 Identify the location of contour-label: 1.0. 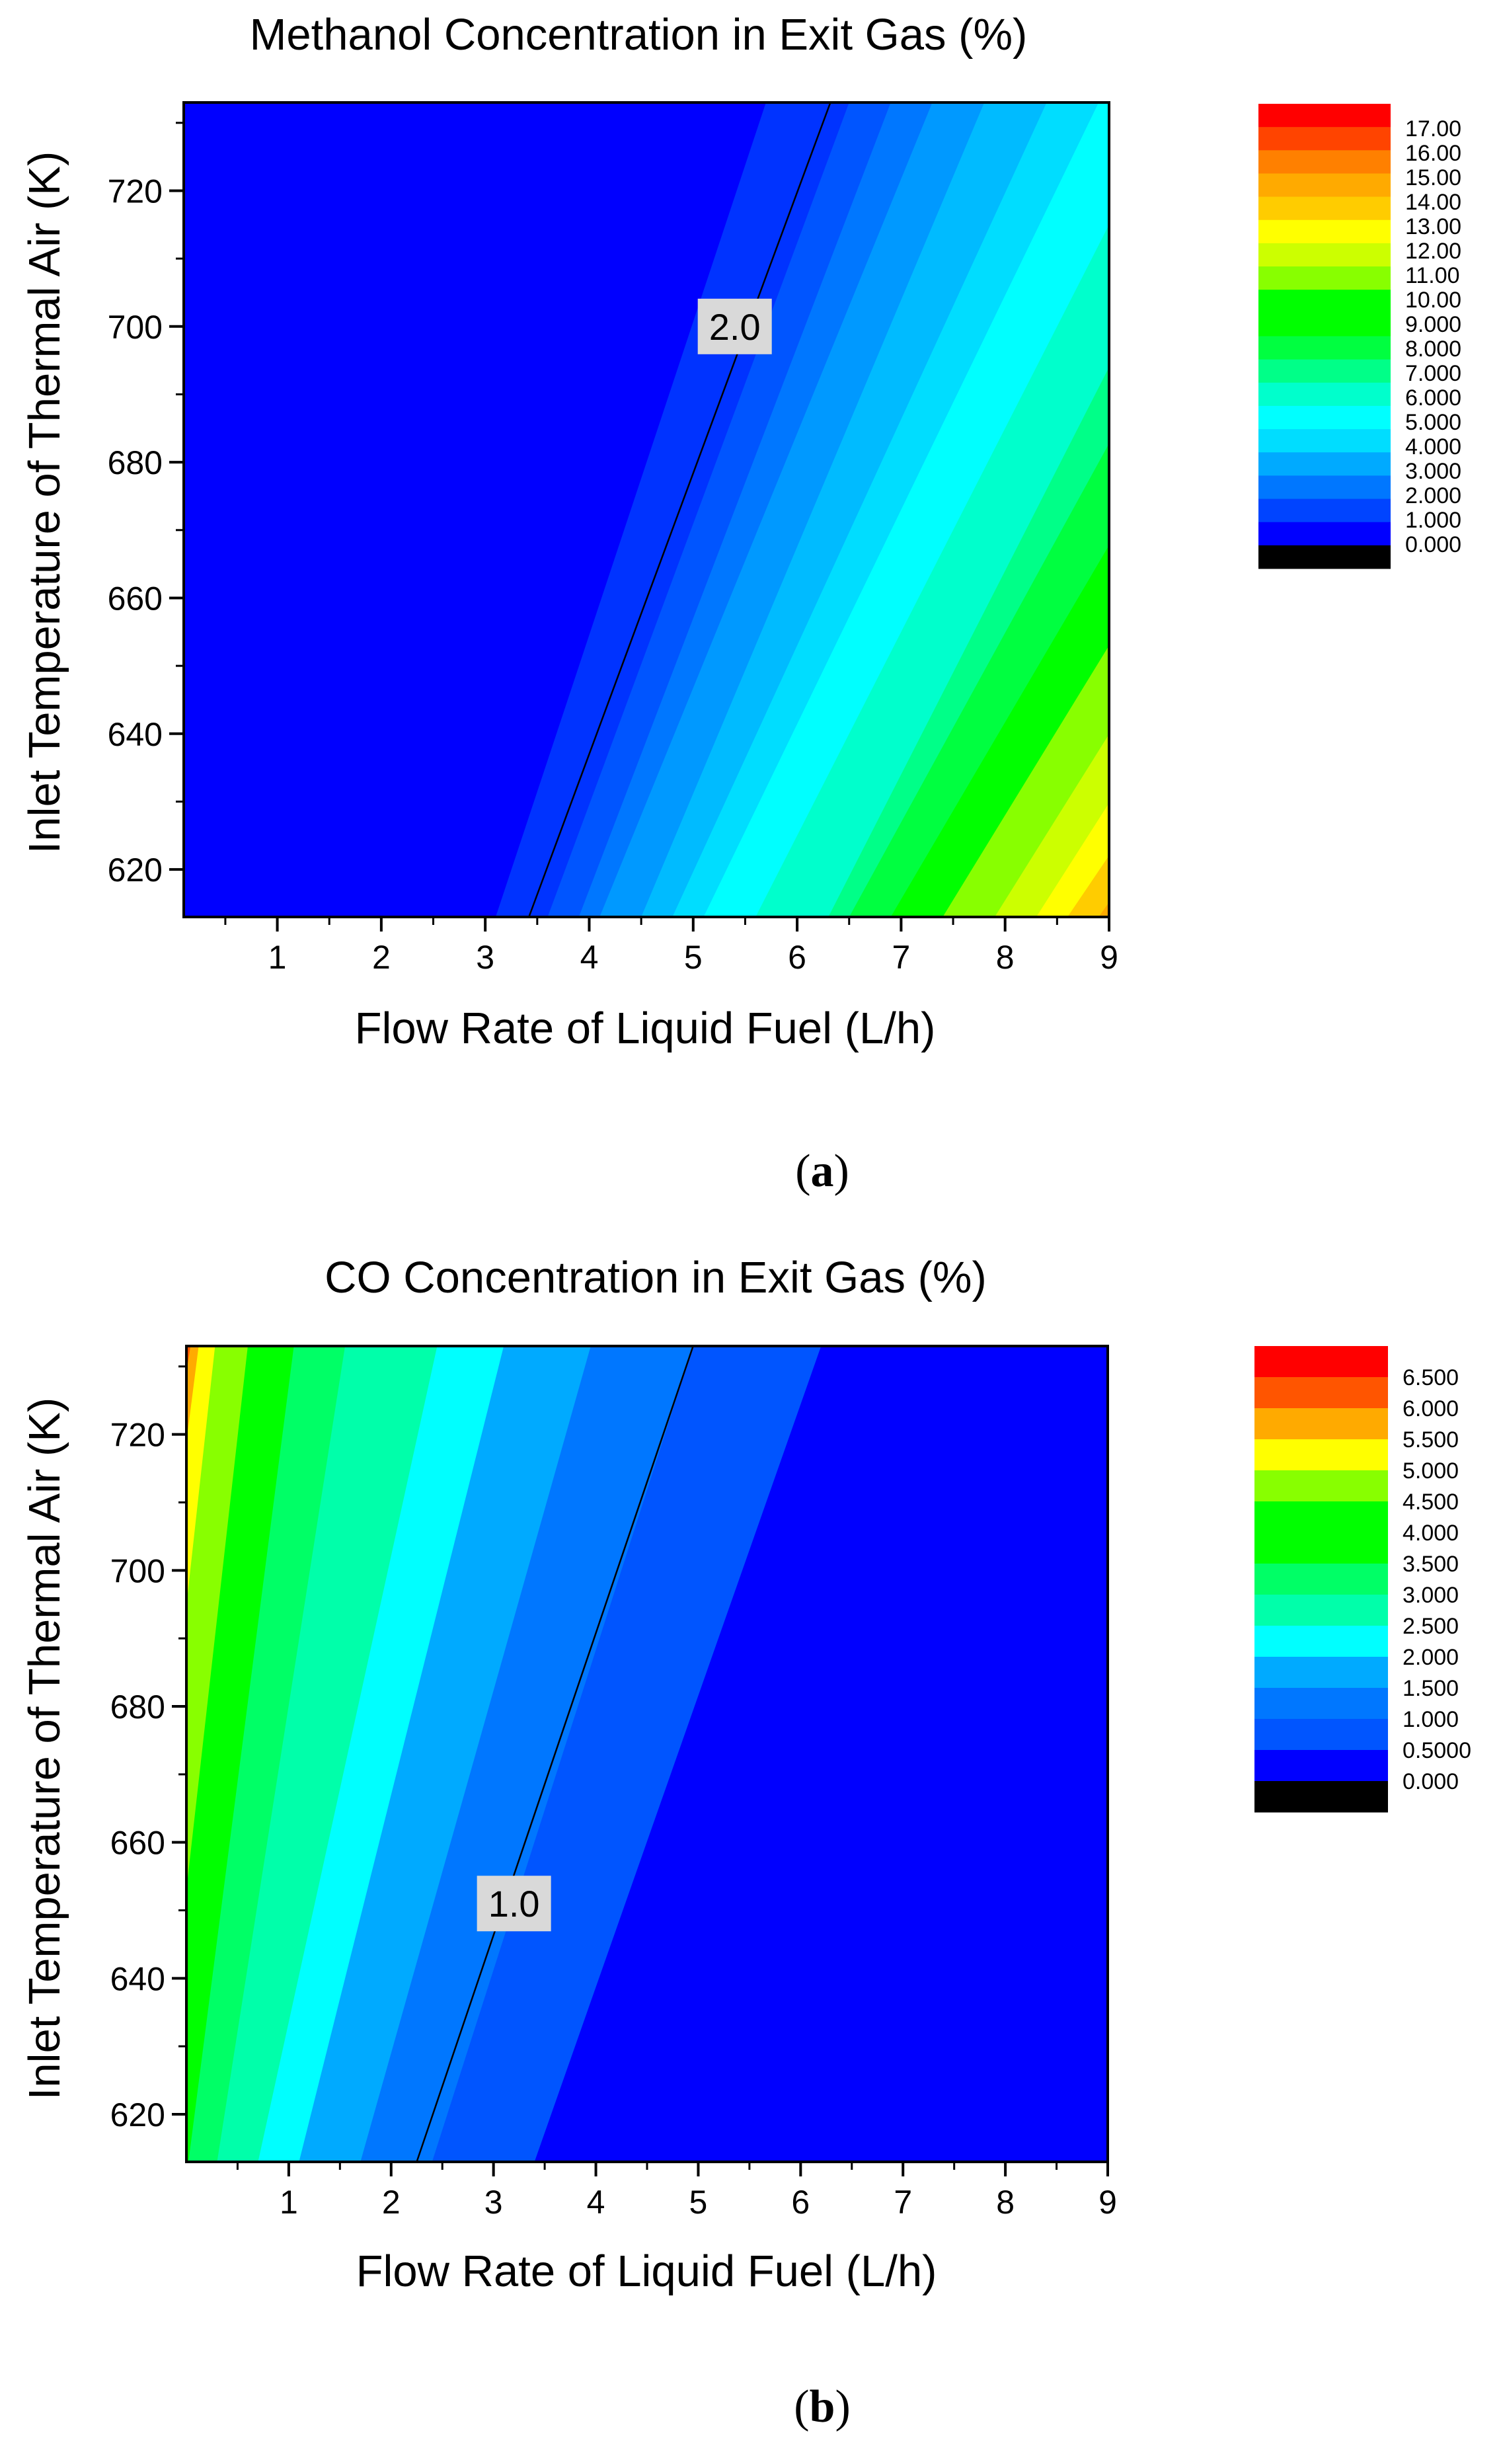
(514, 1904).